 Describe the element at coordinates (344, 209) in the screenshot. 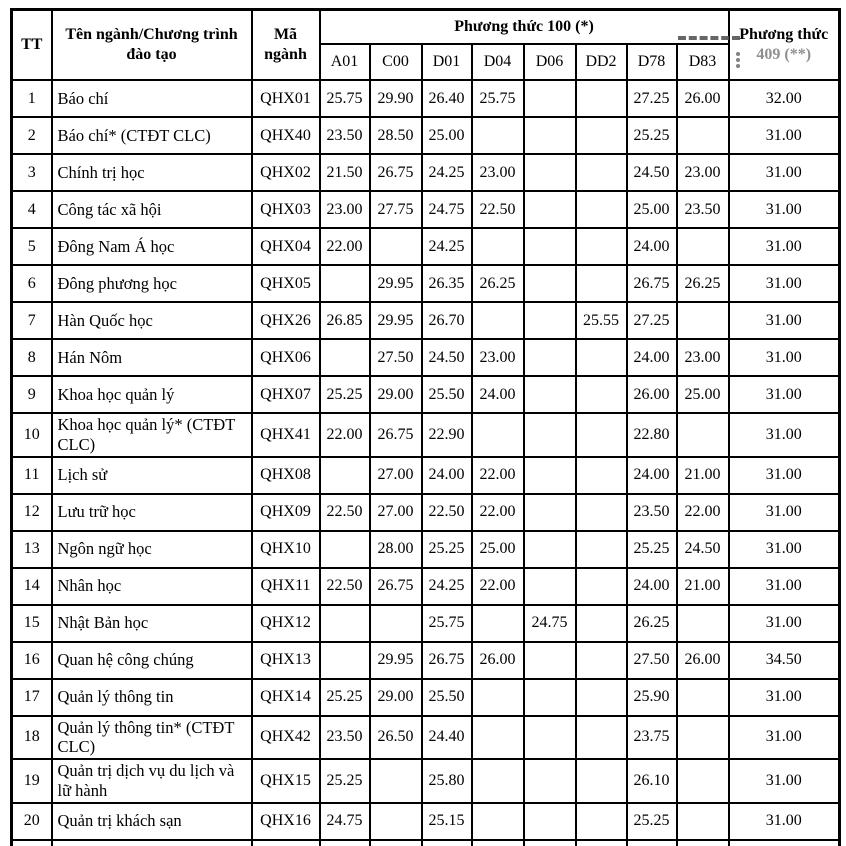

I see `cell-score-a01: 23.00` at that location.